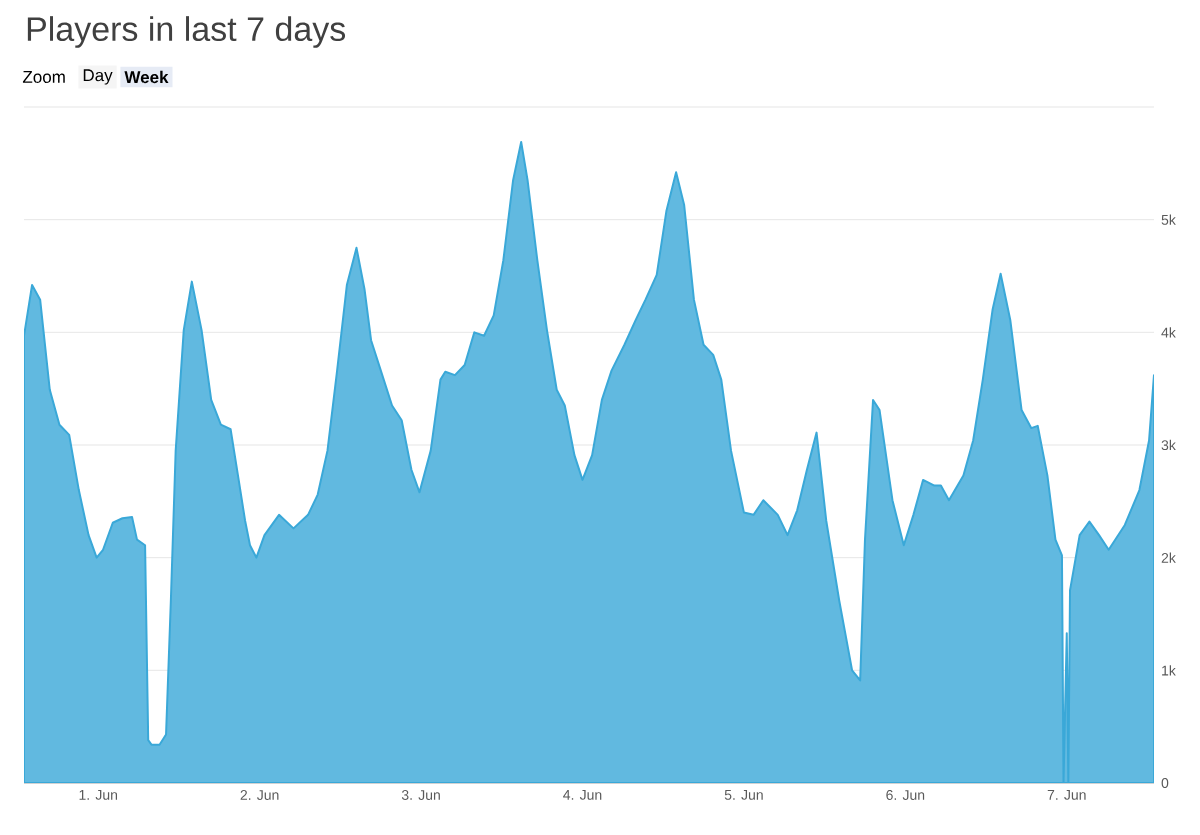 This screenshot has width=1200, height=835. I want to click on x-tick-label: 7. Jun, so click(1066, 795).